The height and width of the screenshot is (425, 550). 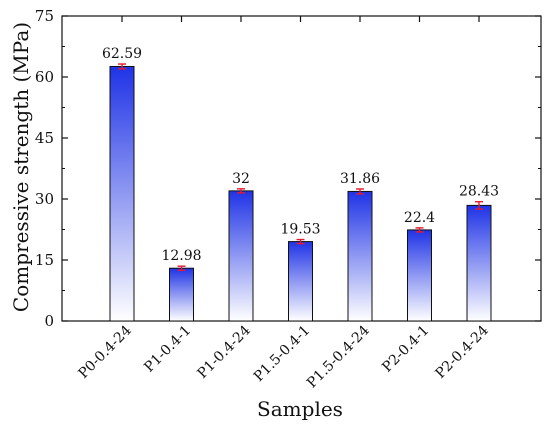 I want to click on x-tick-label: P1-0.4-1, so click(x=167, y=349).